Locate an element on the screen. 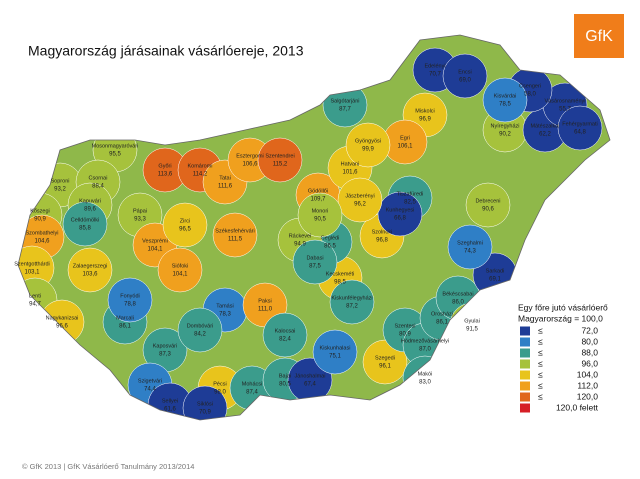 This screenshot has height=479, width=640. district-value: 78,5 is located at coordinates (505, 105).